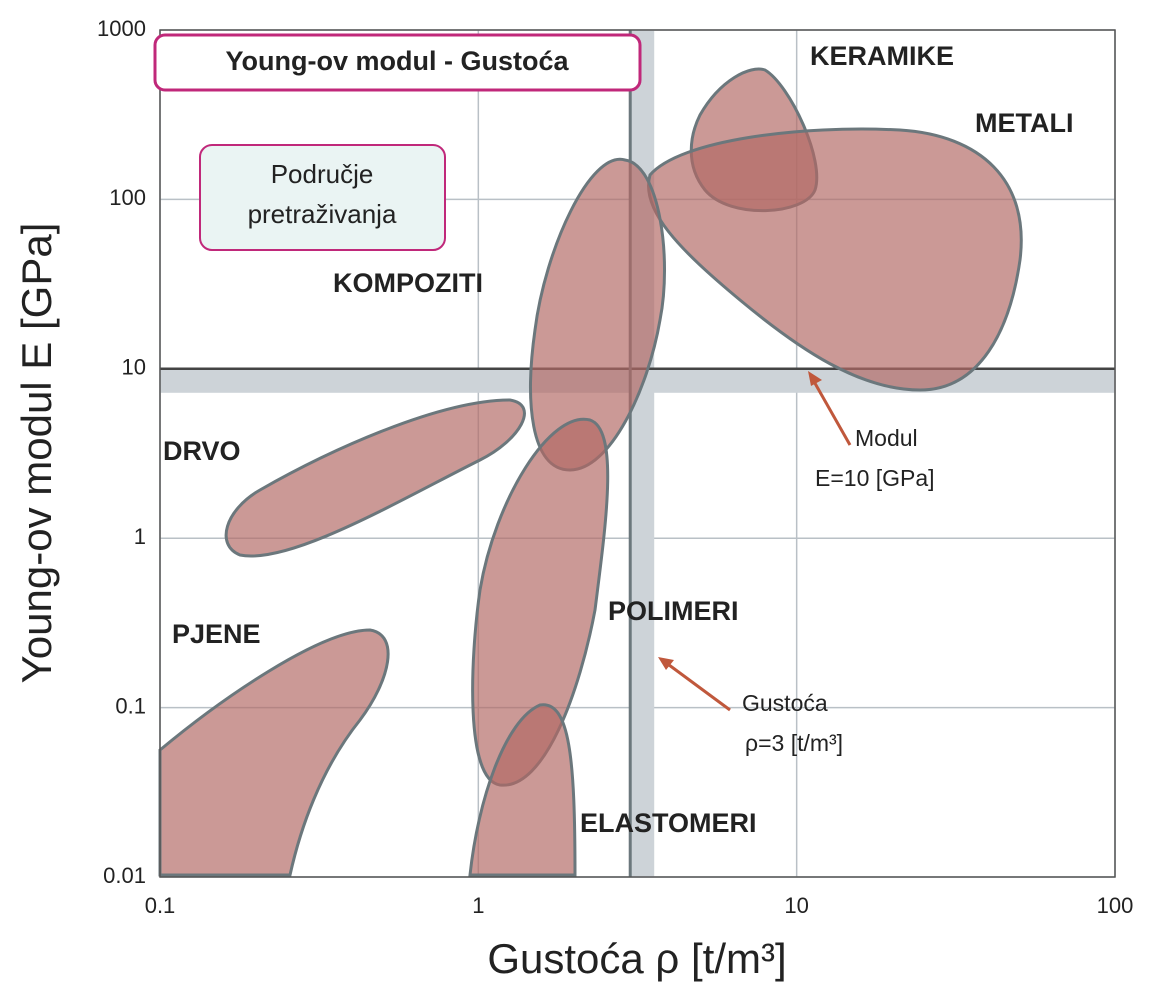  What do you see at coordinates (796, 905) in the screenshot?
I see `x-tick-label: 10` at bounding box center [796, 905].